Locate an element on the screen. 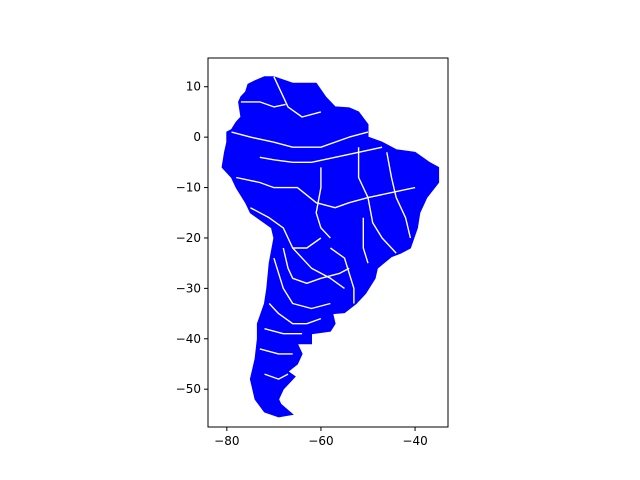  y-tick-label: −50 is located at coordinates (188, 389).